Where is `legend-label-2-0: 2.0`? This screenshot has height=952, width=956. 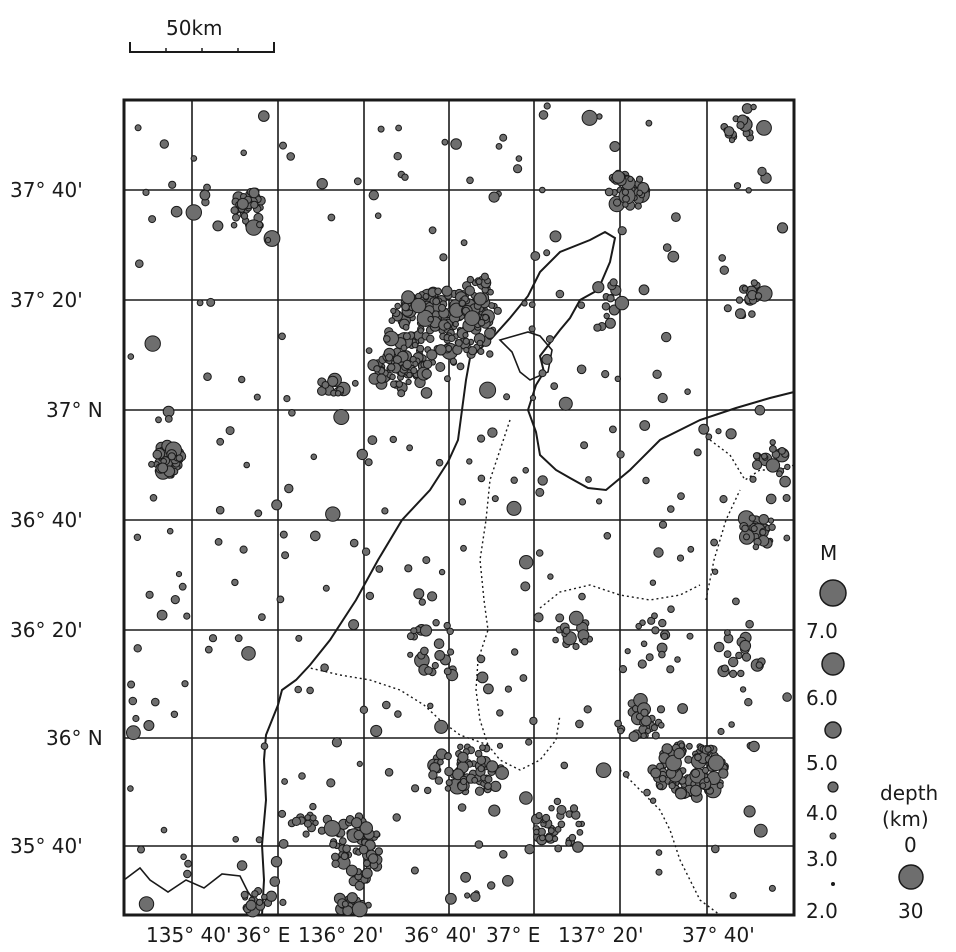
legend-label-2-0: 2.0 is located at coordinates (822, 911).